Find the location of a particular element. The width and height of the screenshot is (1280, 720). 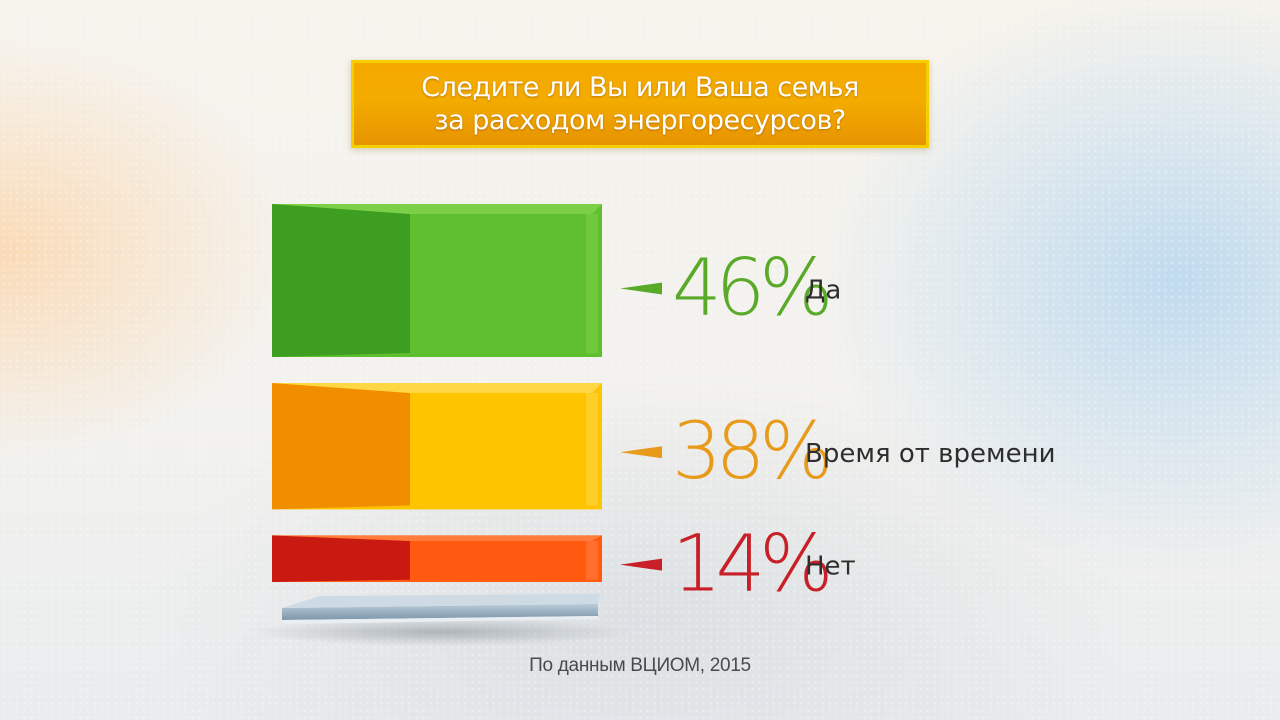

bar-no-category-label: Нет is located at coordinates (830, 567).